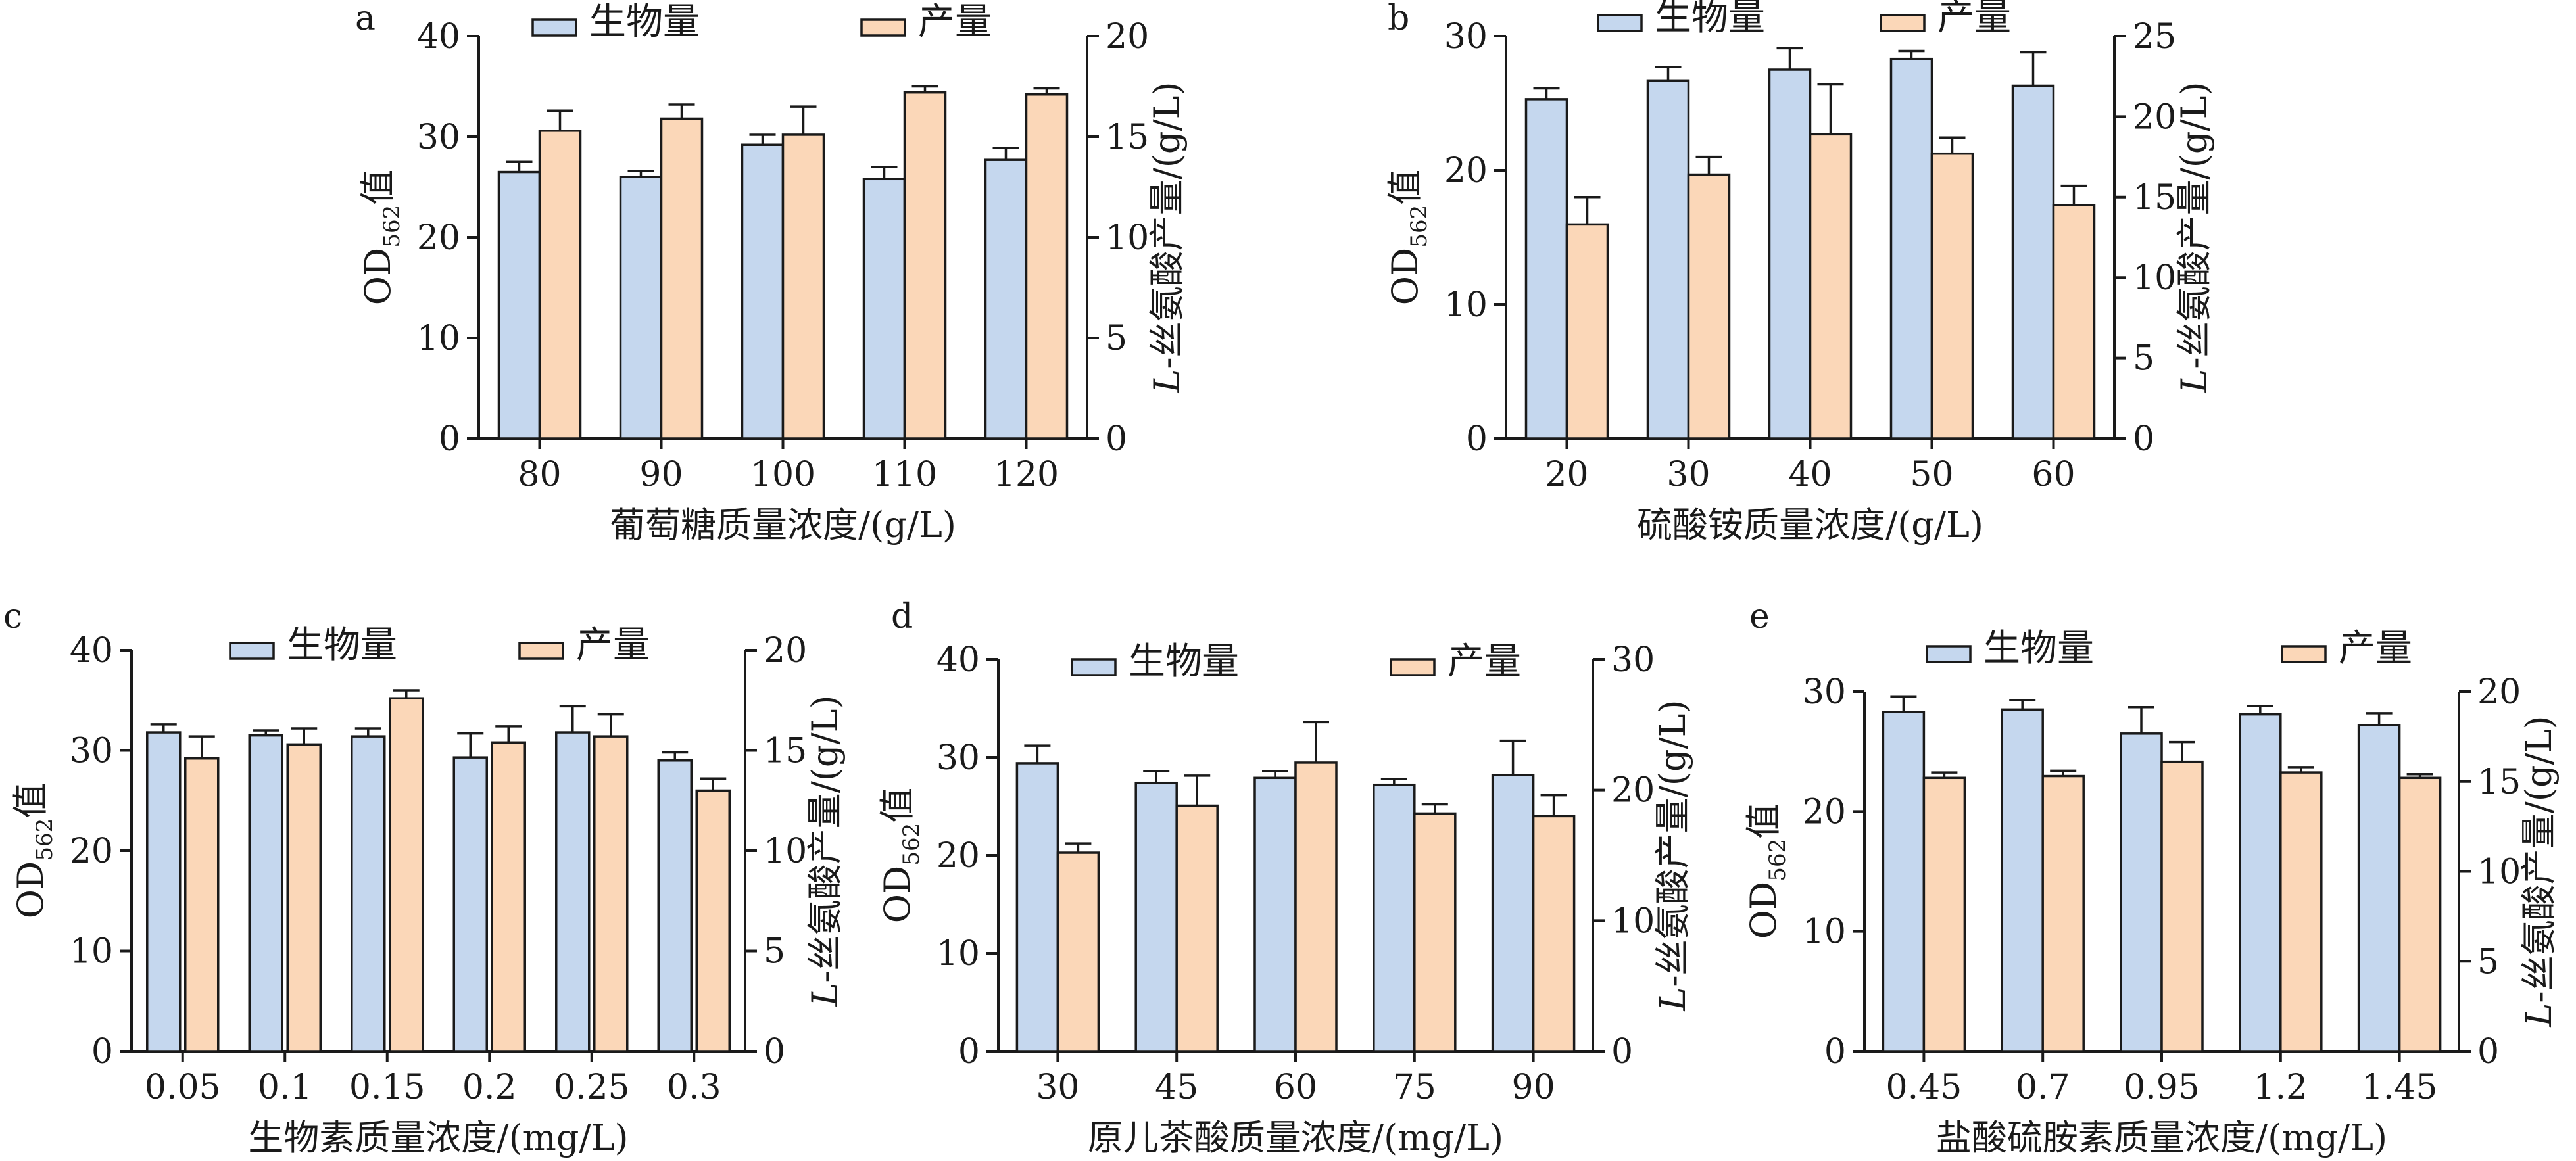 This screenshot has width=2576, height=1161. What do you see at coordinates (438, 238) in the screenshot?
I see `left-tick-label: 20` at bounding box center [438, 238].